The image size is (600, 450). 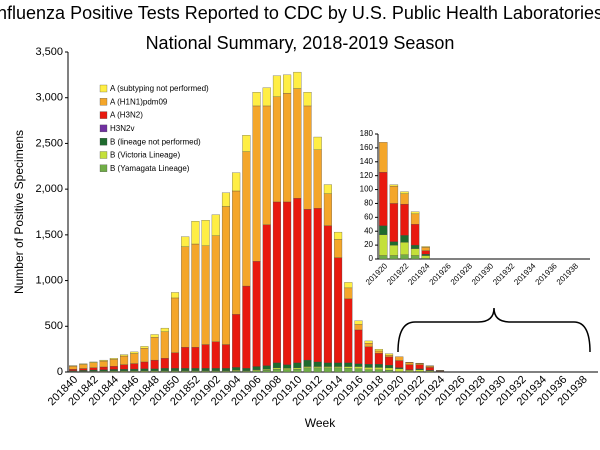 What do you see at coordinates (49, 189) in the screenshot?
I see `y-tick-label: 2,000` at bounding box center [49, 189].